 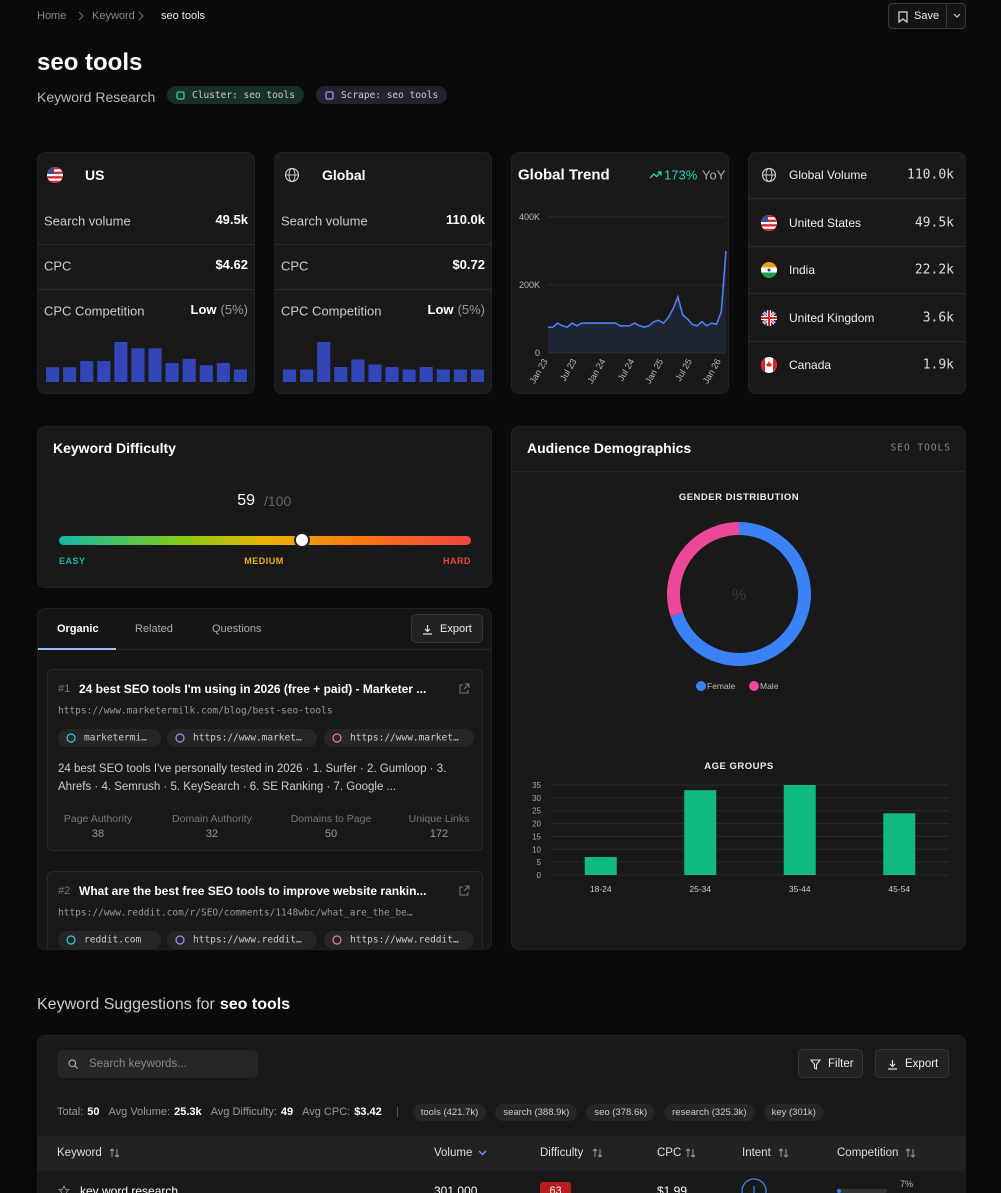 What do you see at coordinates (344, 175) in the screenshot?
I see `metric-card-name: Global` at bounding box center [344, 175].